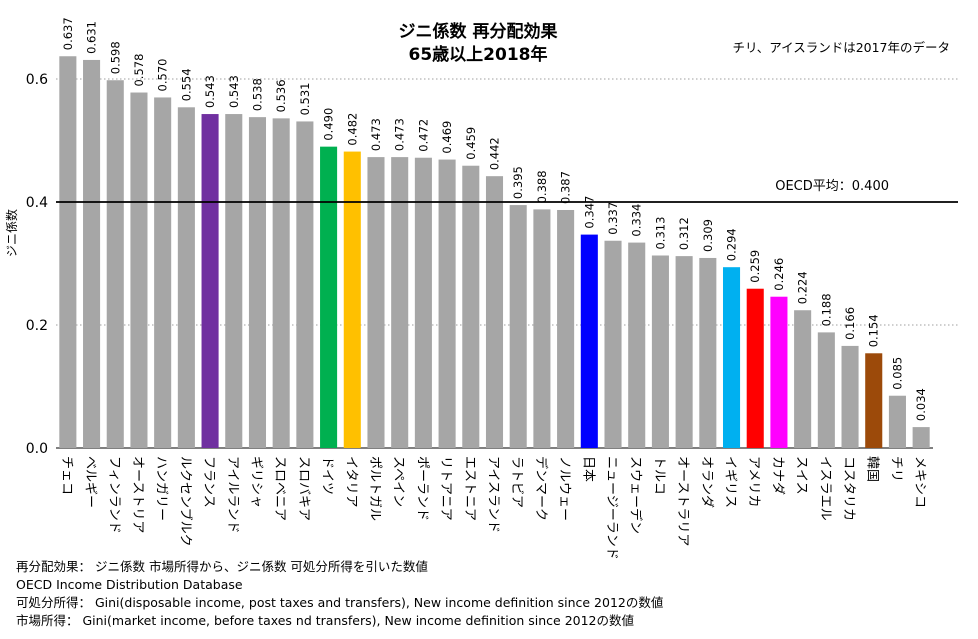 This screenshot has height=639, width=978. I want to click on category-label: フィンランド, so click(113, 495).